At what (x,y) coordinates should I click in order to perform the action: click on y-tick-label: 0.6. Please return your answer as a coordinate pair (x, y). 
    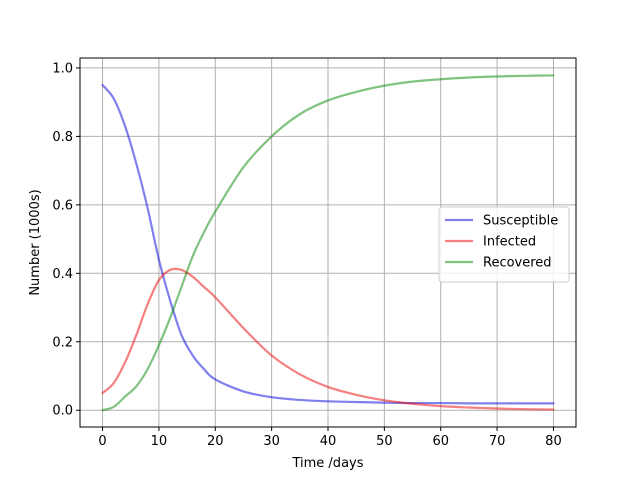
    Looking at the image, I should click on (62, 205).